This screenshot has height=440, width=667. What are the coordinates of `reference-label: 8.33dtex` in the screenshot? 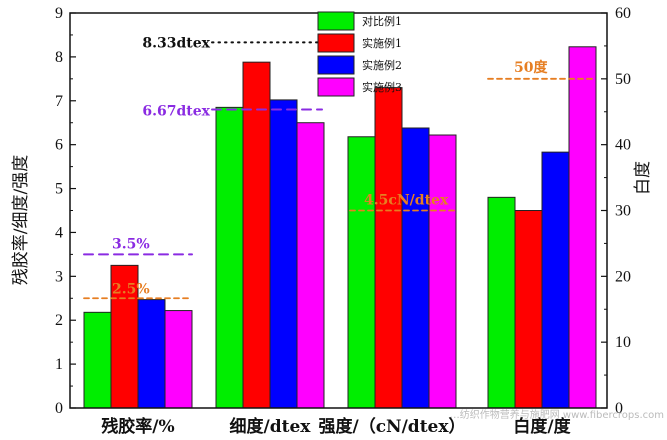 It's located at (176, 43).